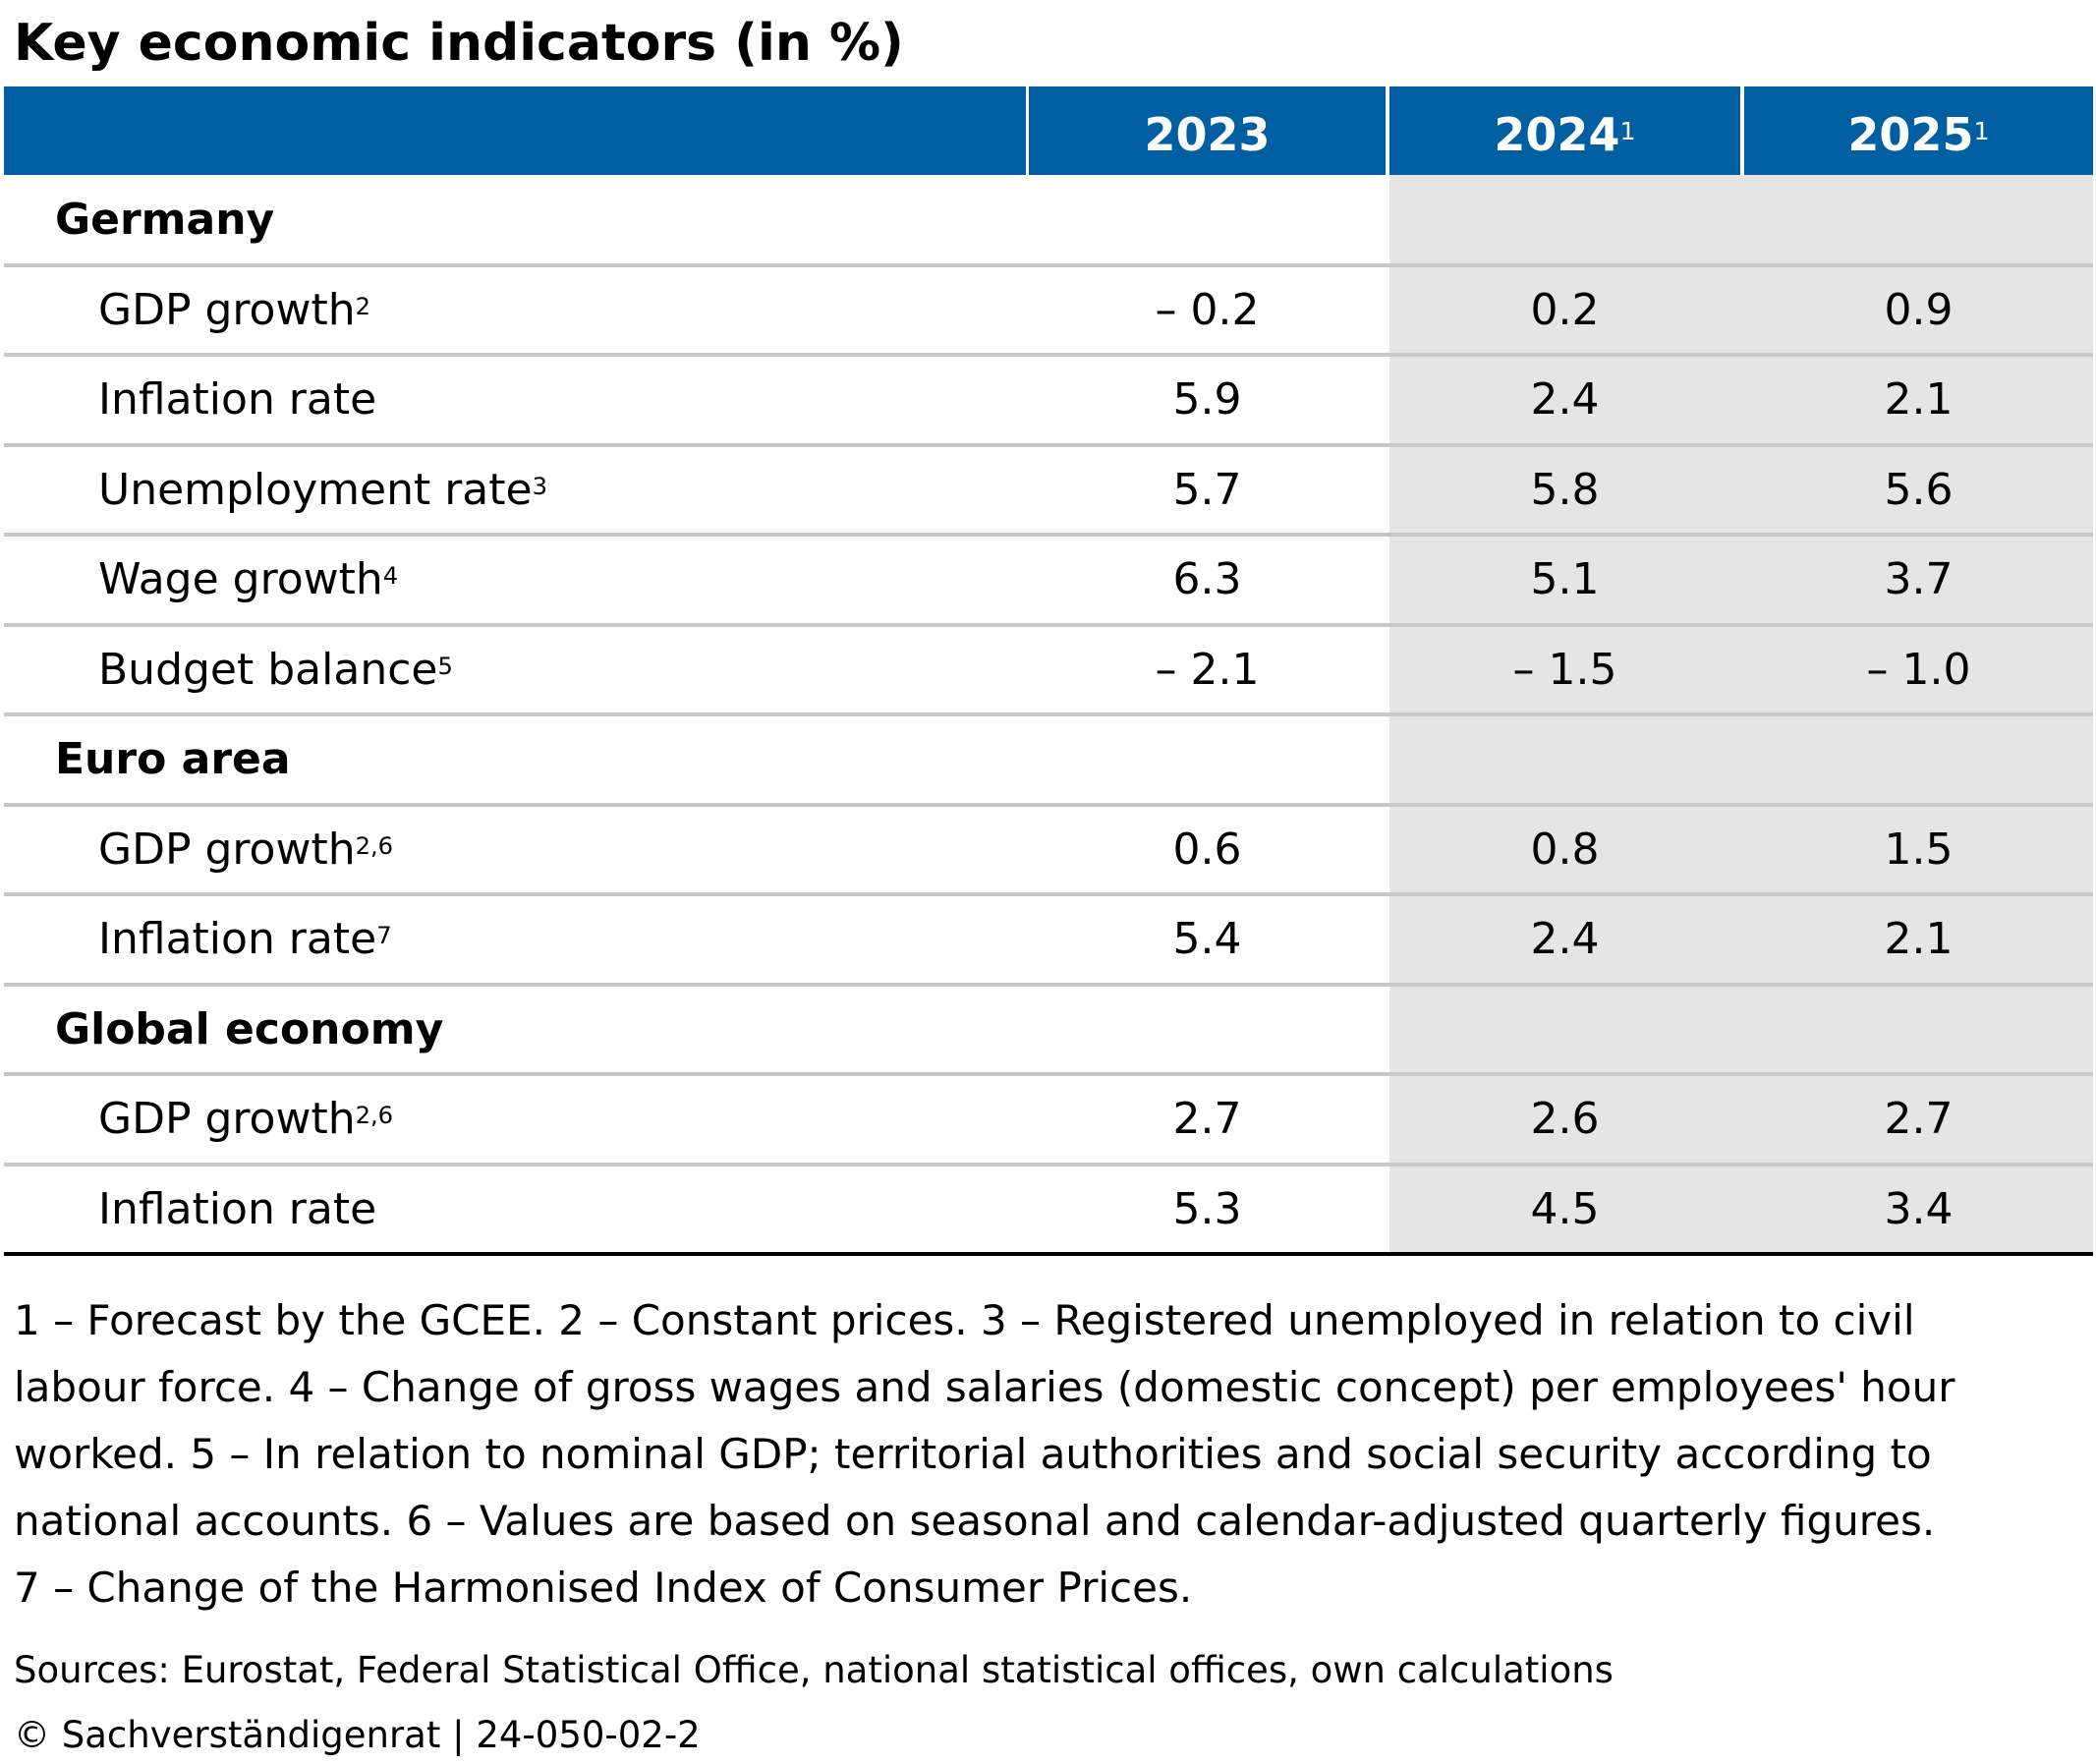 The height and width of the screenshot is (1764, 2096). I want to click on row-footnote-ref: 2, so click(362, 306).